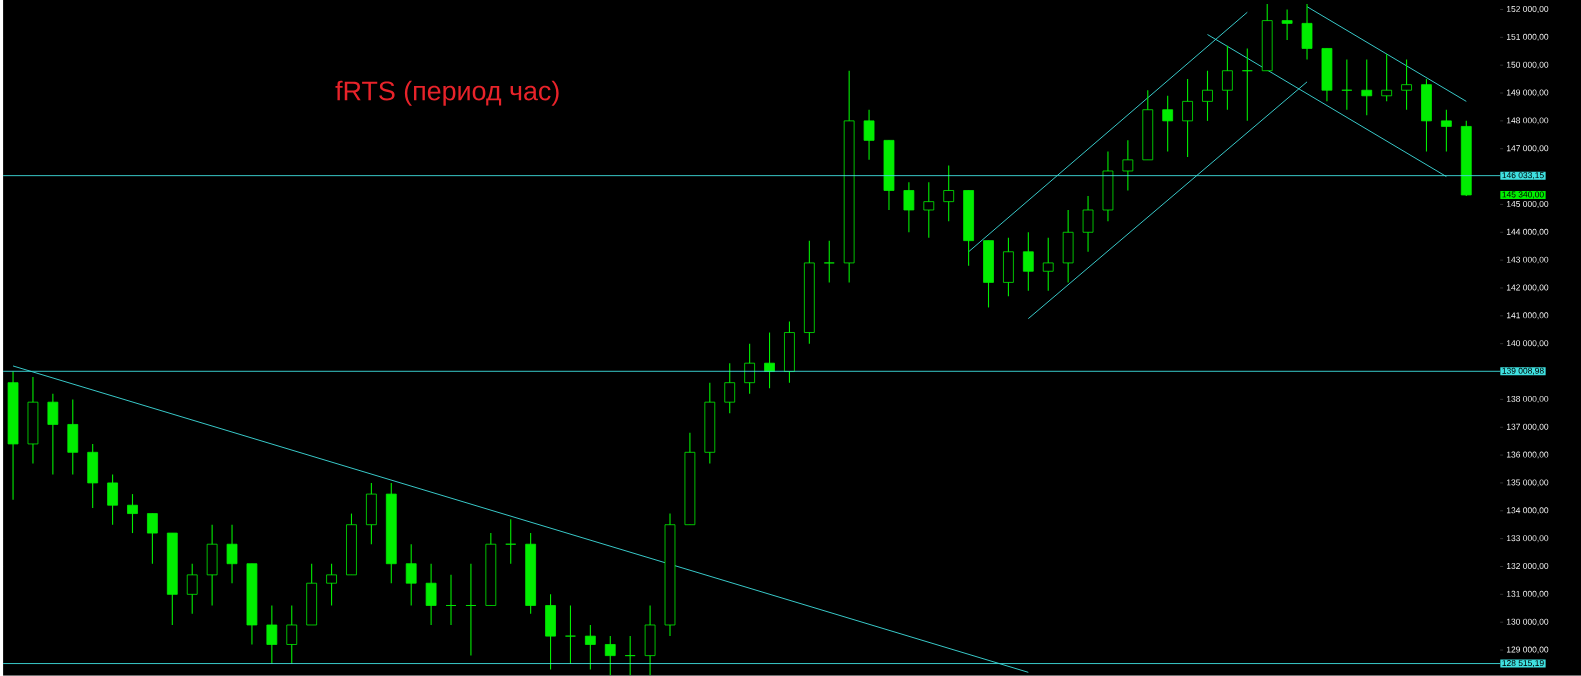 The image size is (1581, 676). What do you see at coordinates (1527, 344) in the screenshot?
I see `y-tick-label: 140 000,00` at bounding box center [1527, 344].